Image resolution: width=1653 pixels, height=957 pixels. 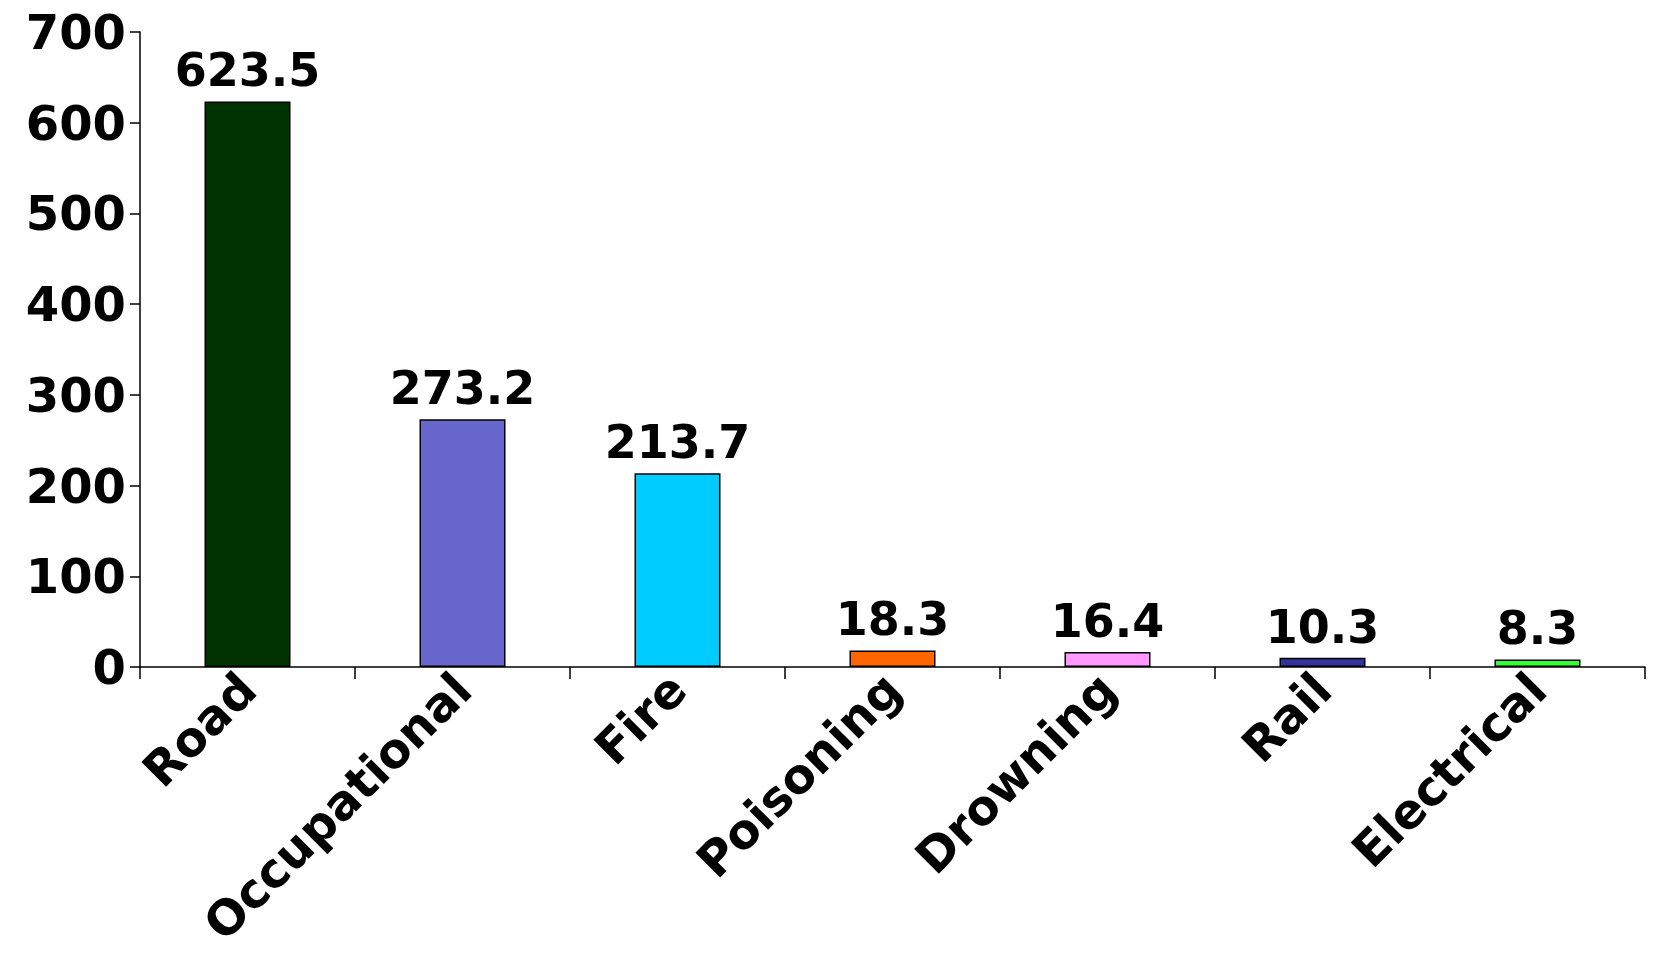 I want to click on data-label: 273.2, so click(x=462, y=388).